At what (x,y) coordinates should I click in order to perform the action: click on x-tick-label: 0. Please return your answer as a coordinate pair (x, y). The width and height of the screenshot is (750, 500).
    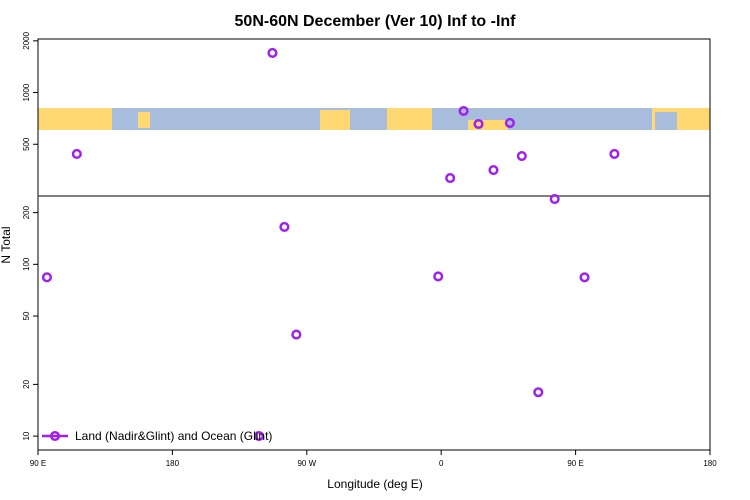
    Looking at the image, I should click on (441, 463).